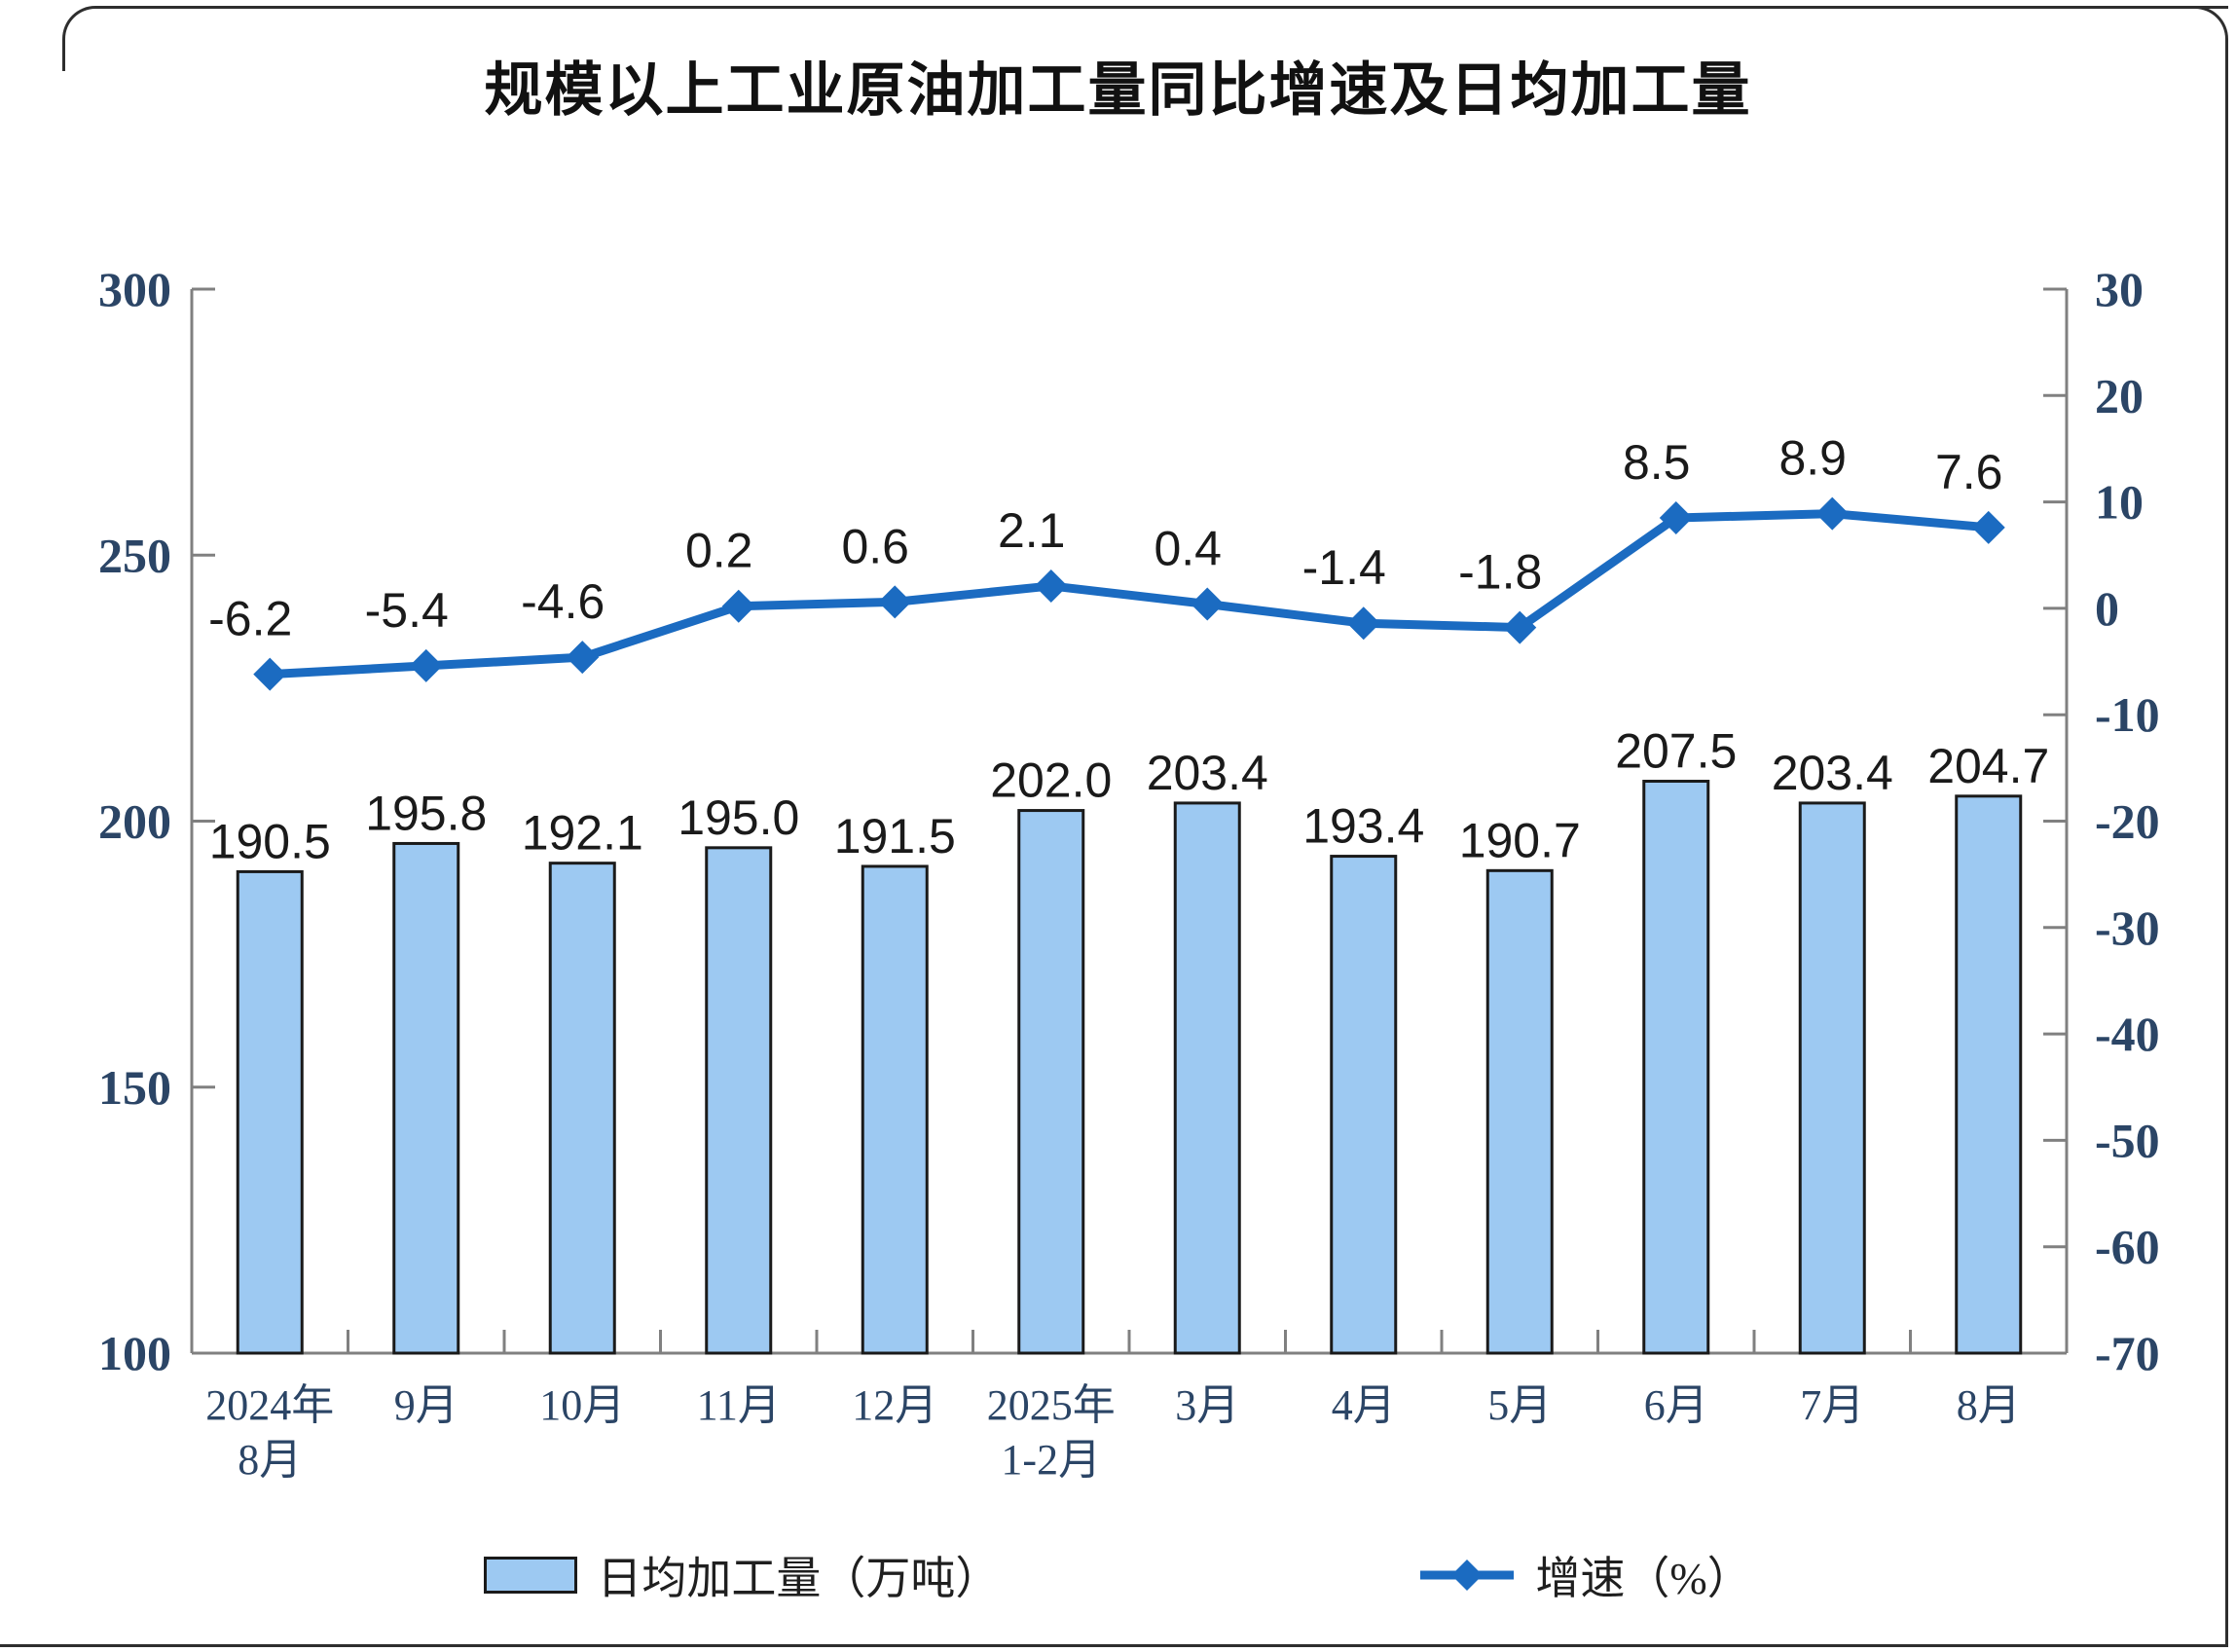 The image size is (2236, 1652). Describe the element at coordinates (1832, 1405) in the screenshot. I see `x-axis-label: 7月` at that location.